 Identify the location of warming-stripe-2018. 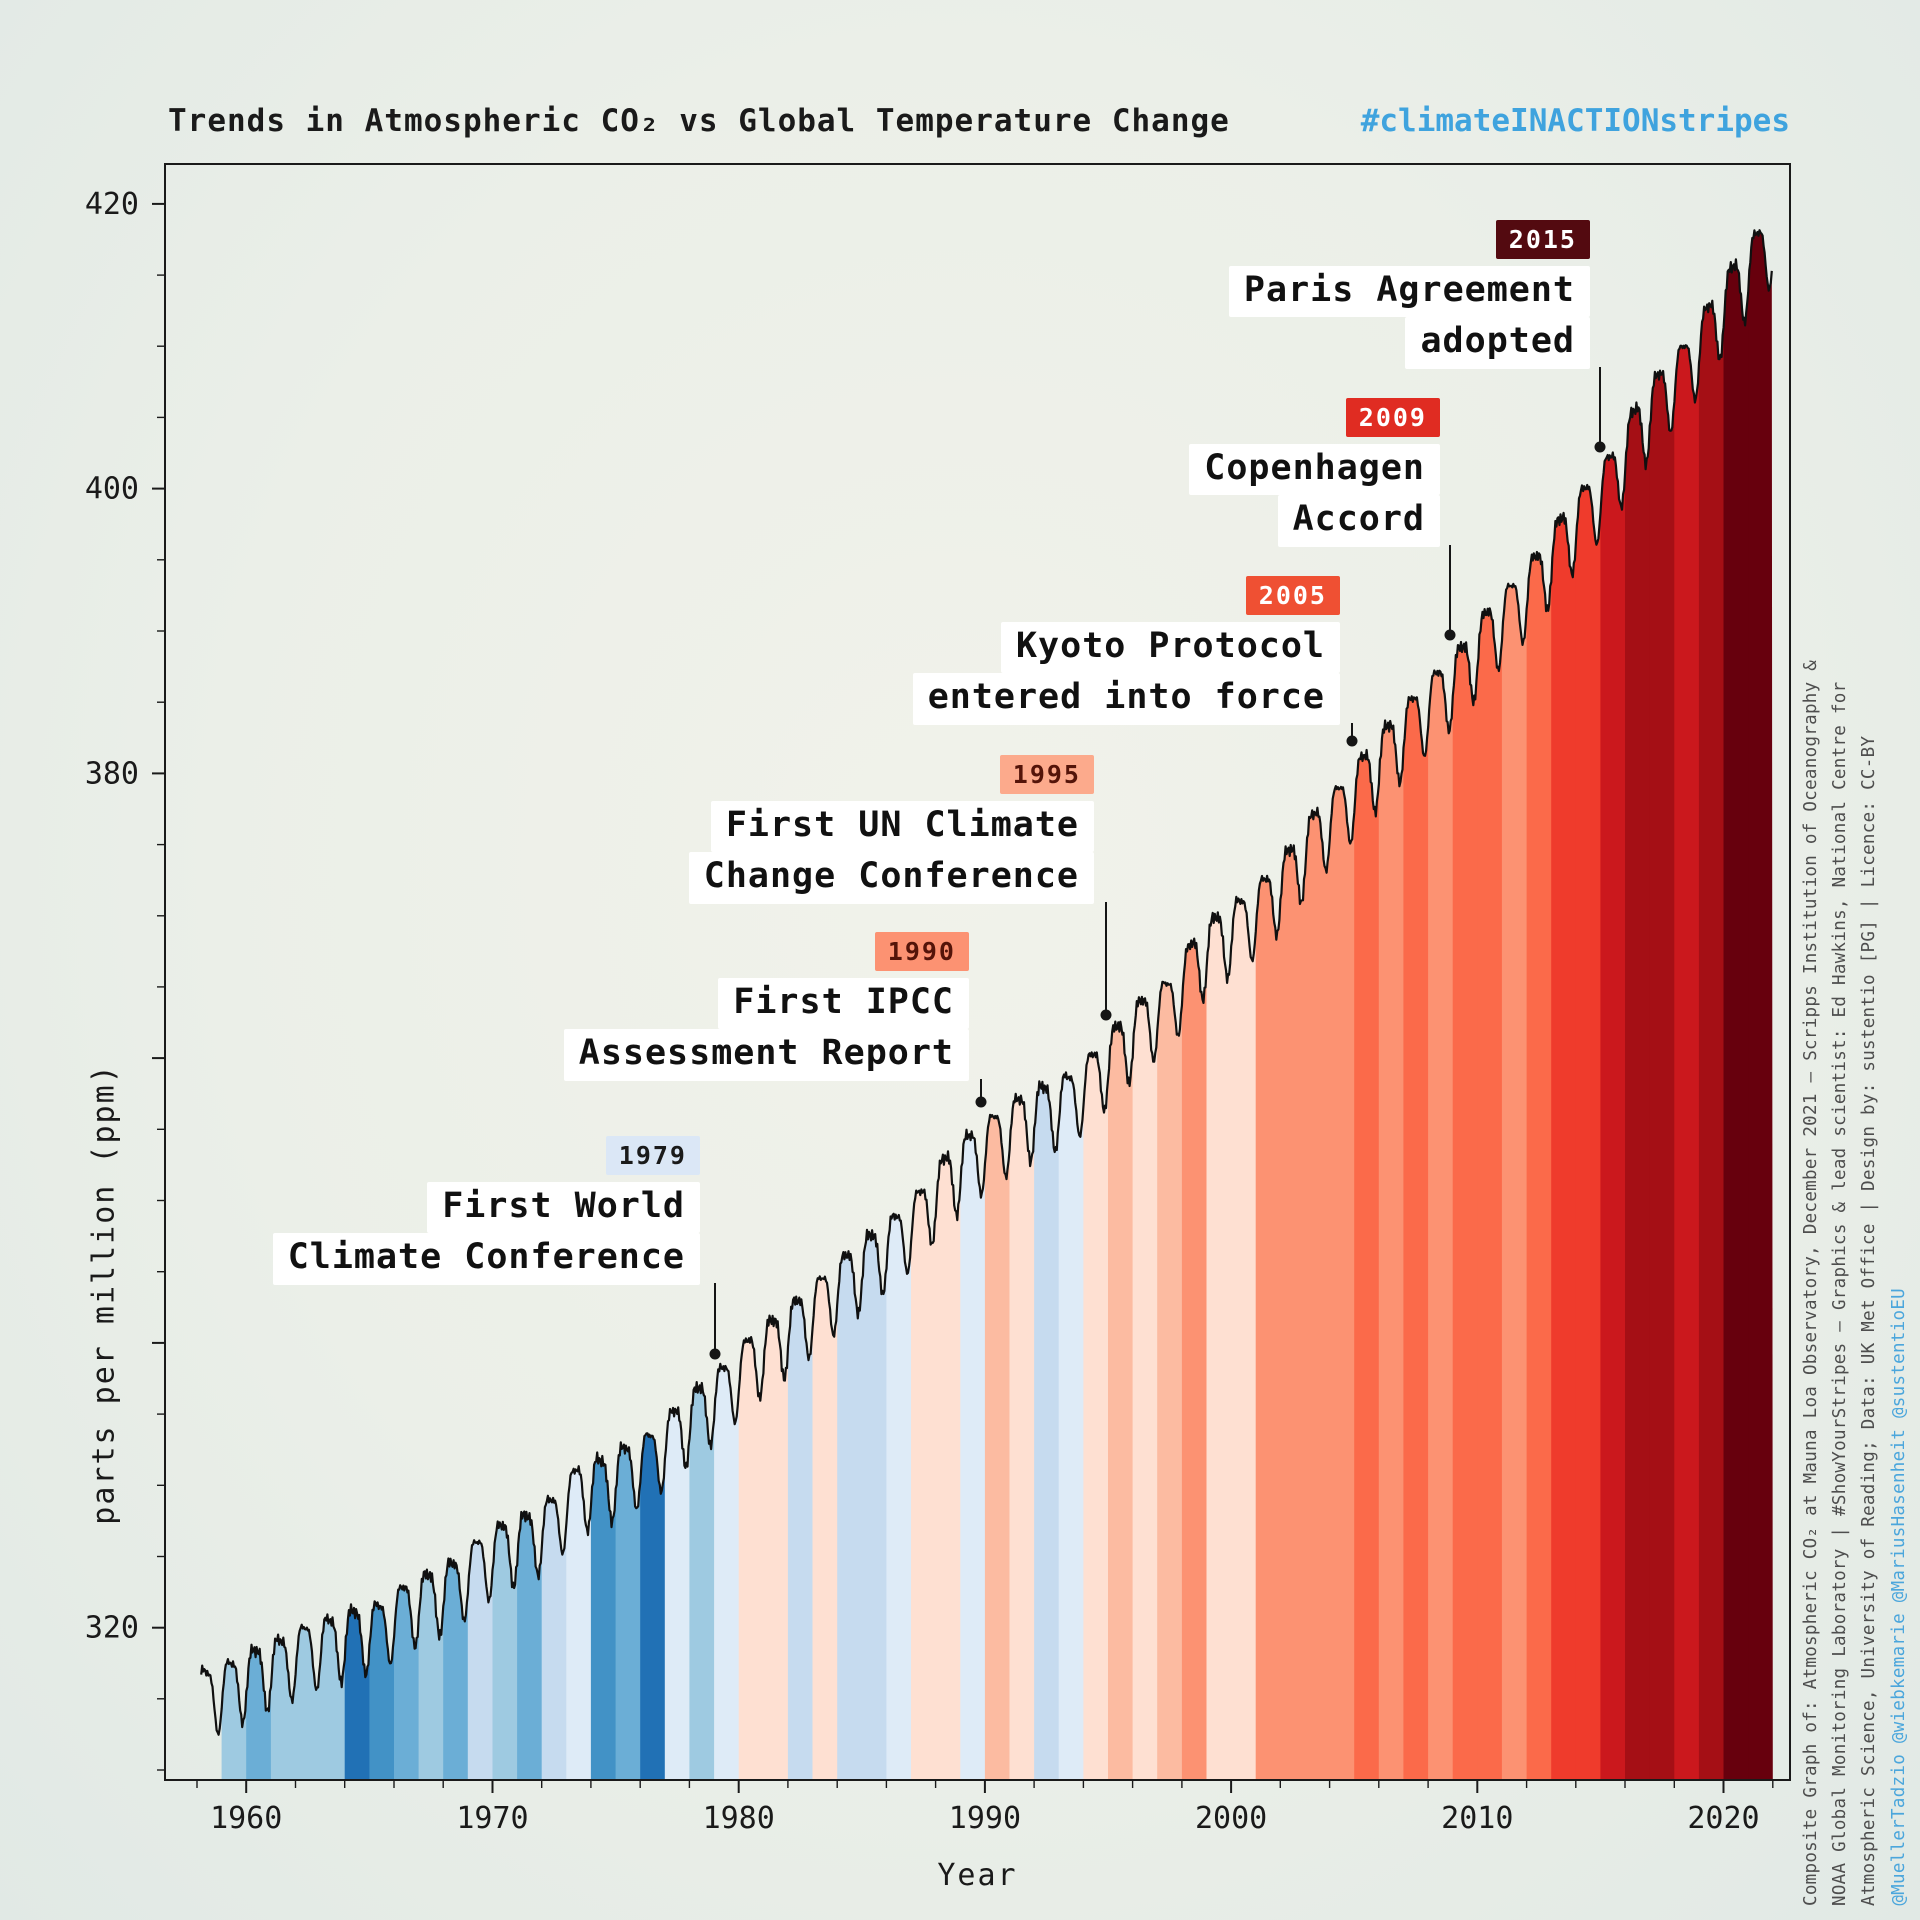
(1687, 1005).